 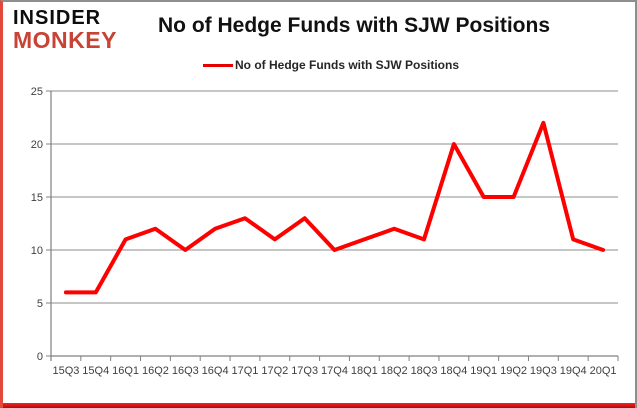 I want to click on insider-monkey-logo: INSIDER MONKEY, so click(x=65, y=30).